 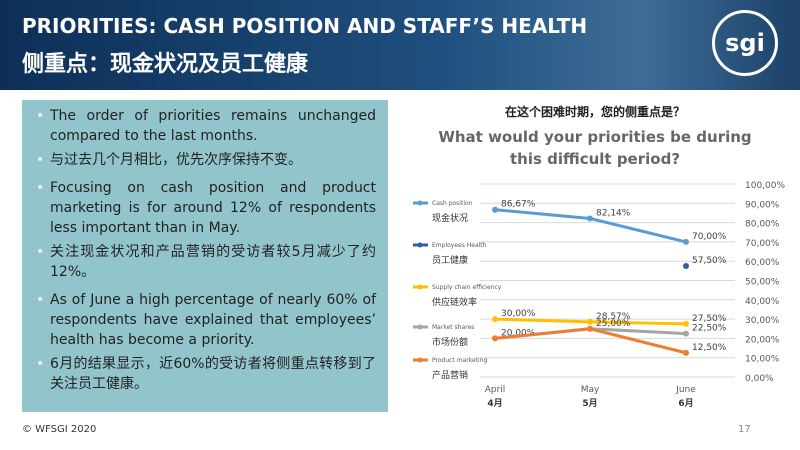 I want to click on data-label: 27,50%, so click(x=709, y=319).